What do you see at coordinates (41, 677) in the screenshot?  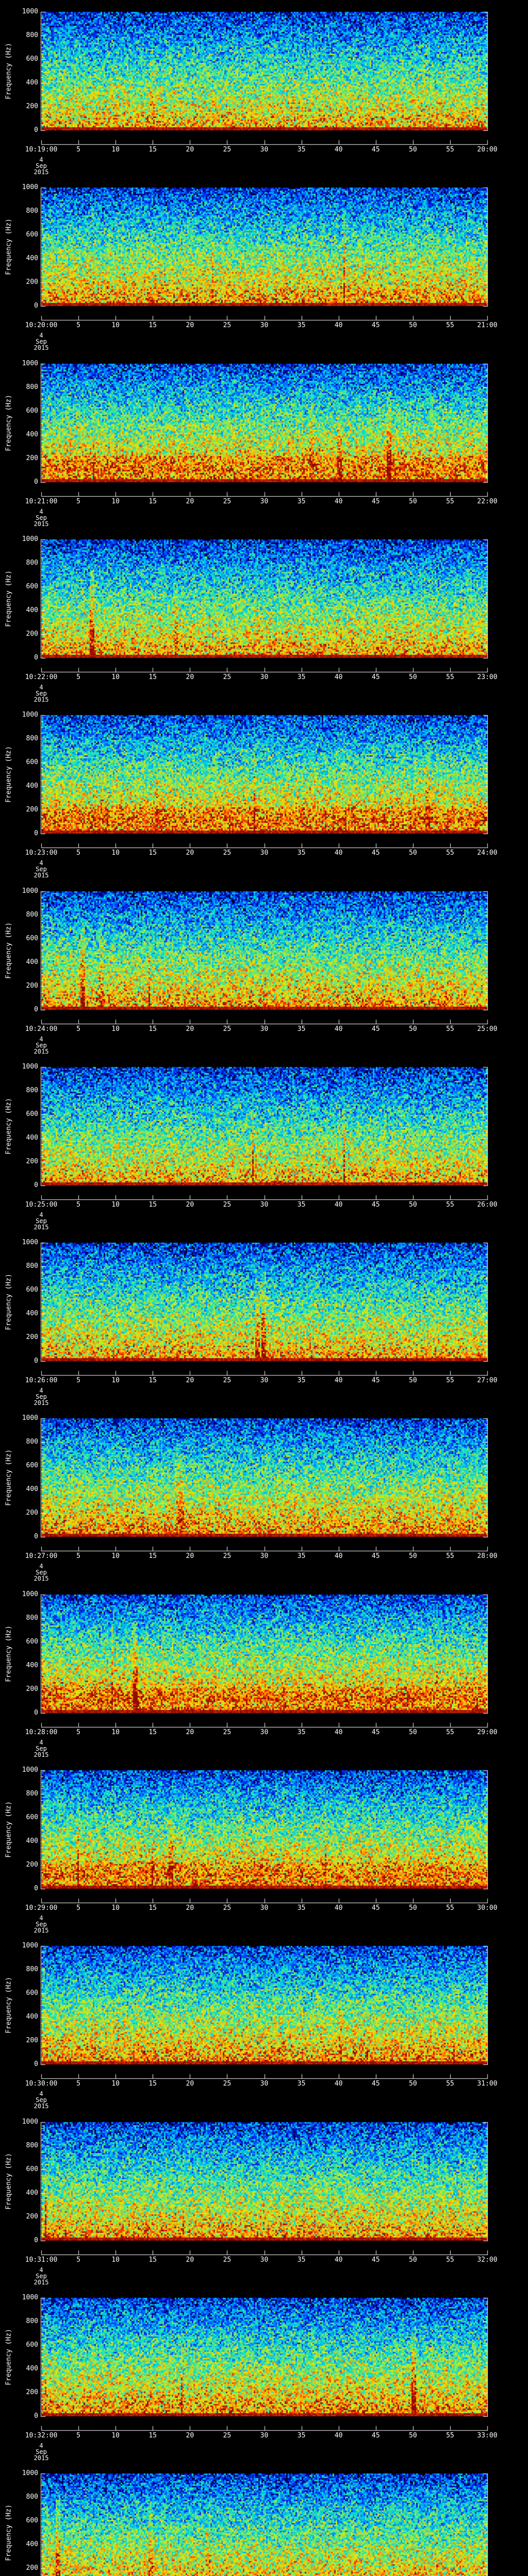 I see `x-axis-start-time: 10:22:00` at bounding box center [41, 677].